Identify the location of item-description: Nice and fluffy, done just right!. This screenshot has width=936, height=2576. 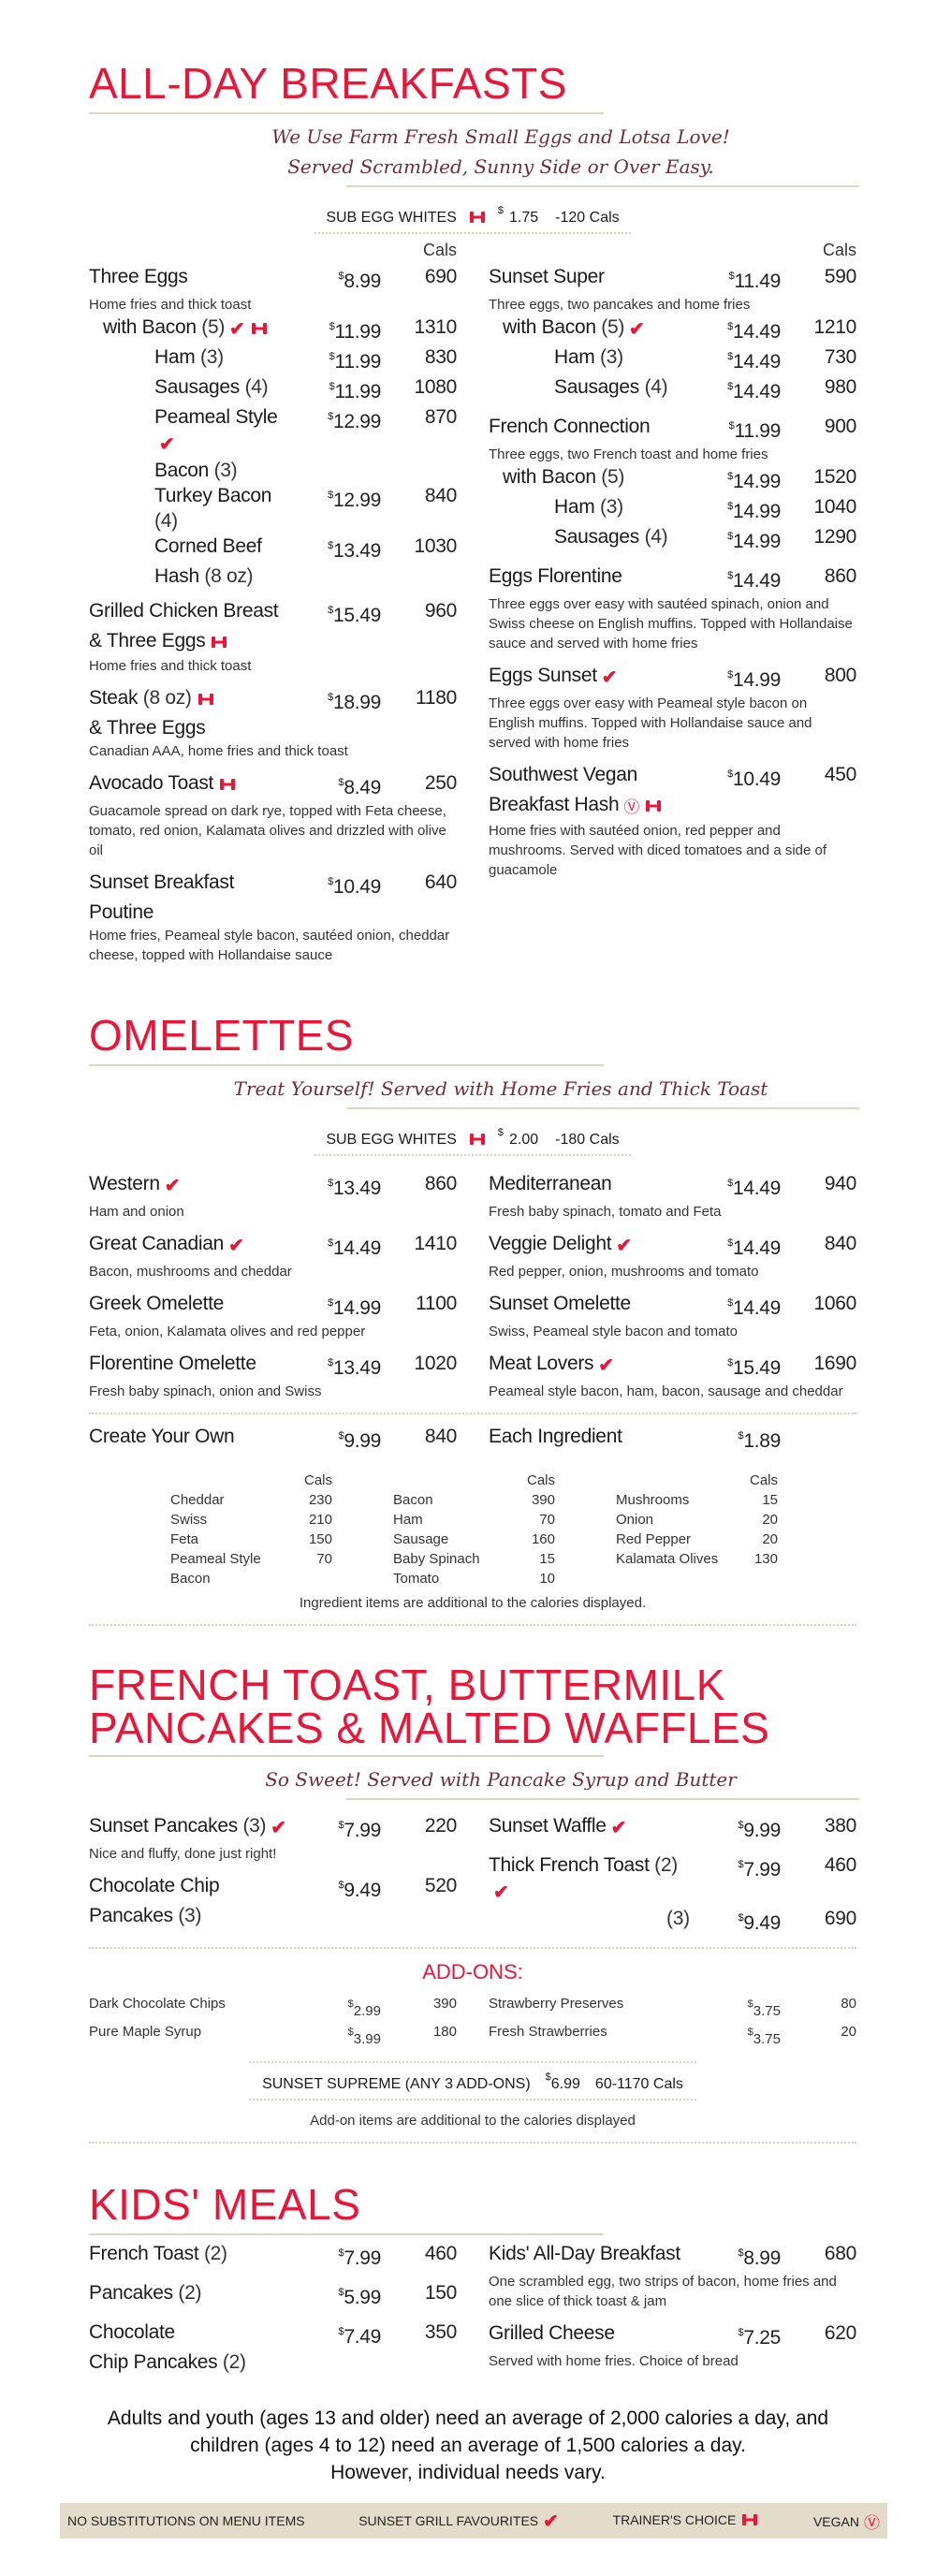
(183, 1854).